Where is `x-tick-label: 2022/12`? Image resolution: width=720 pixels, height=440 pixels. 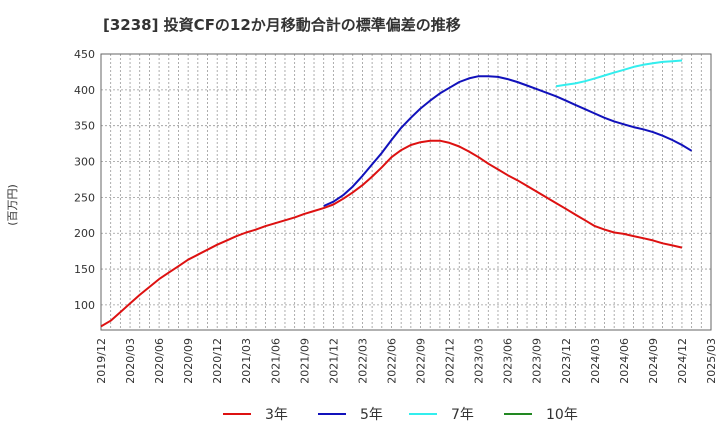
x-tick-label: 2022/12 is located at coordinates (450, 361).